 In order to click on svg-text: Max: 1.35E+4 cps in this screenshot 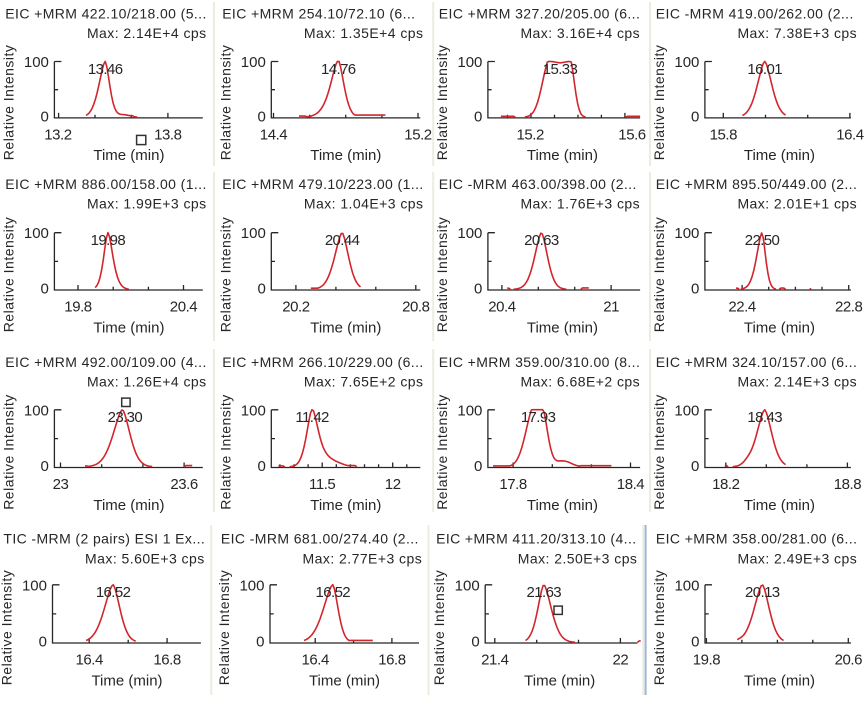, I will do `click(364, 33)`.